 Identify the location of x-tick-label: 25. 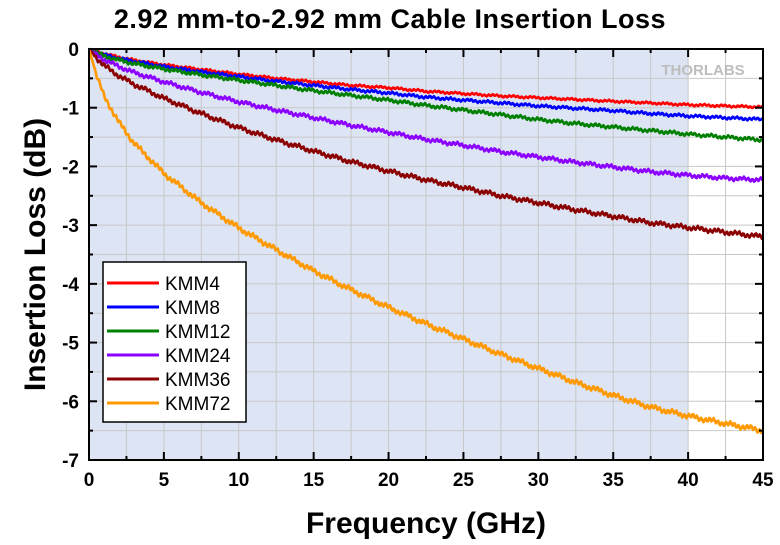
(464, 480).